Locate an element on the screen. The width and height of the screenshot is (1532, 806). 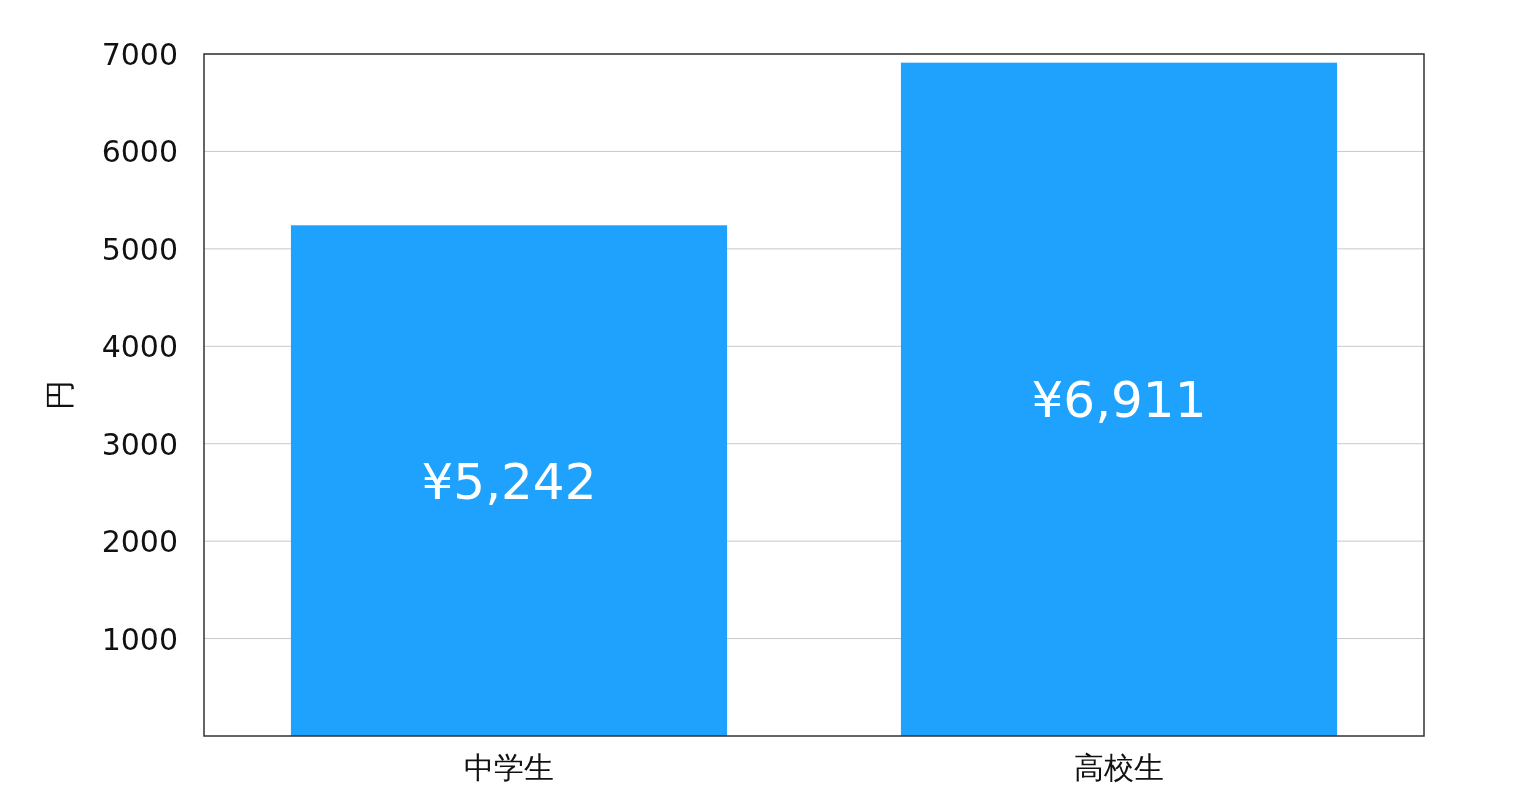
x-tick-label: 高校生 is located at coordinates (1119, 767).